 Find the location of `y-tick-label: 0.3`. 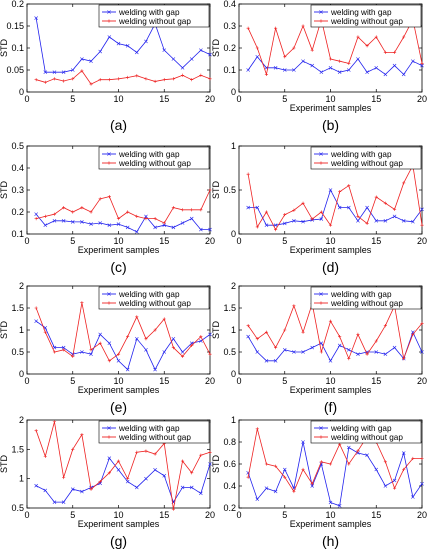

y-tick-label: 0.3 is located at coordinates (229, 26).